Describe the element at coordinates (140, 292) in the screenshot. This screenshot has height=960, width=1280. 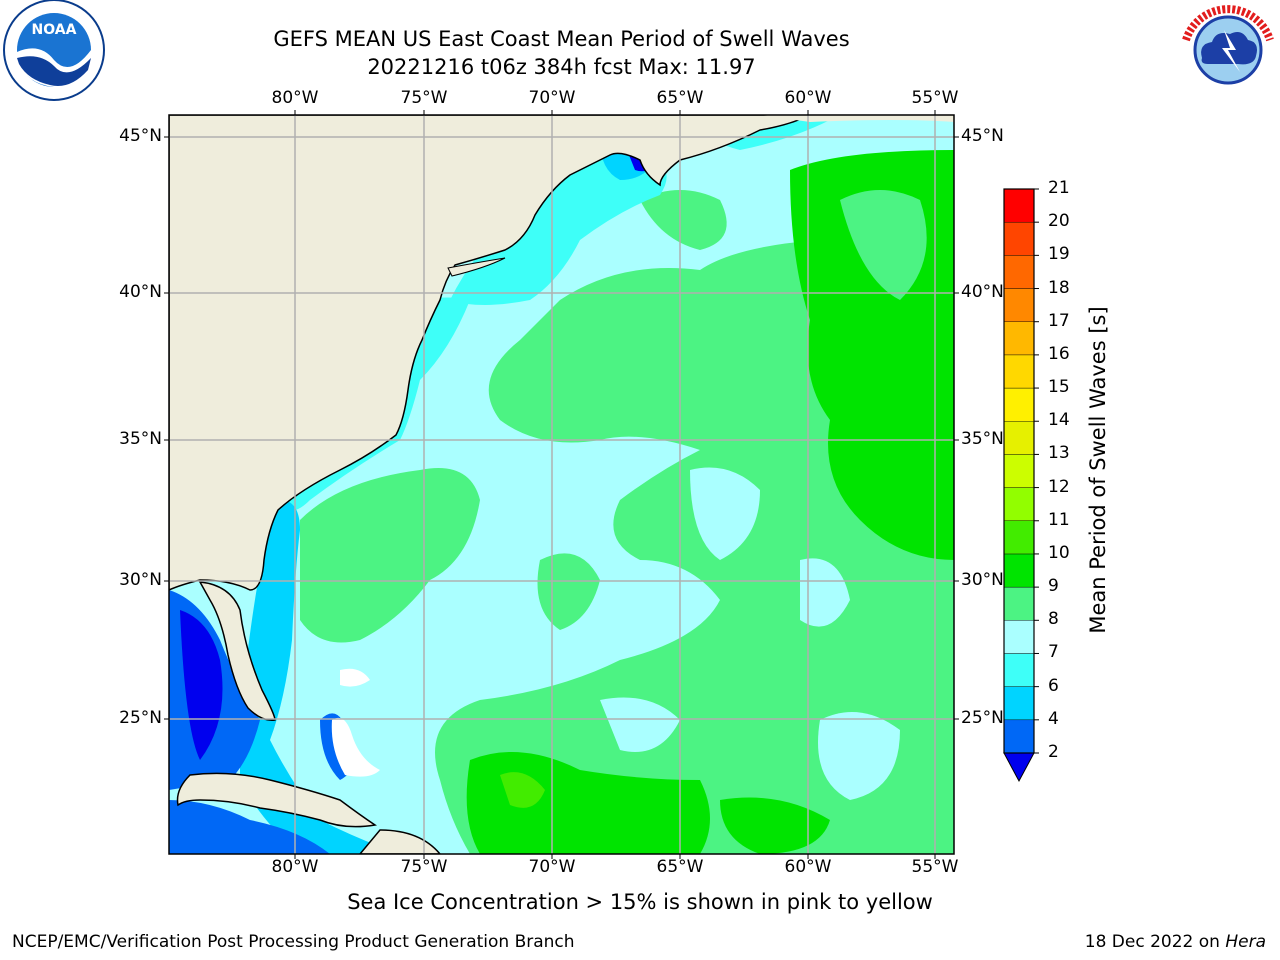
I see `lat-label-left: 40°N` at that location.